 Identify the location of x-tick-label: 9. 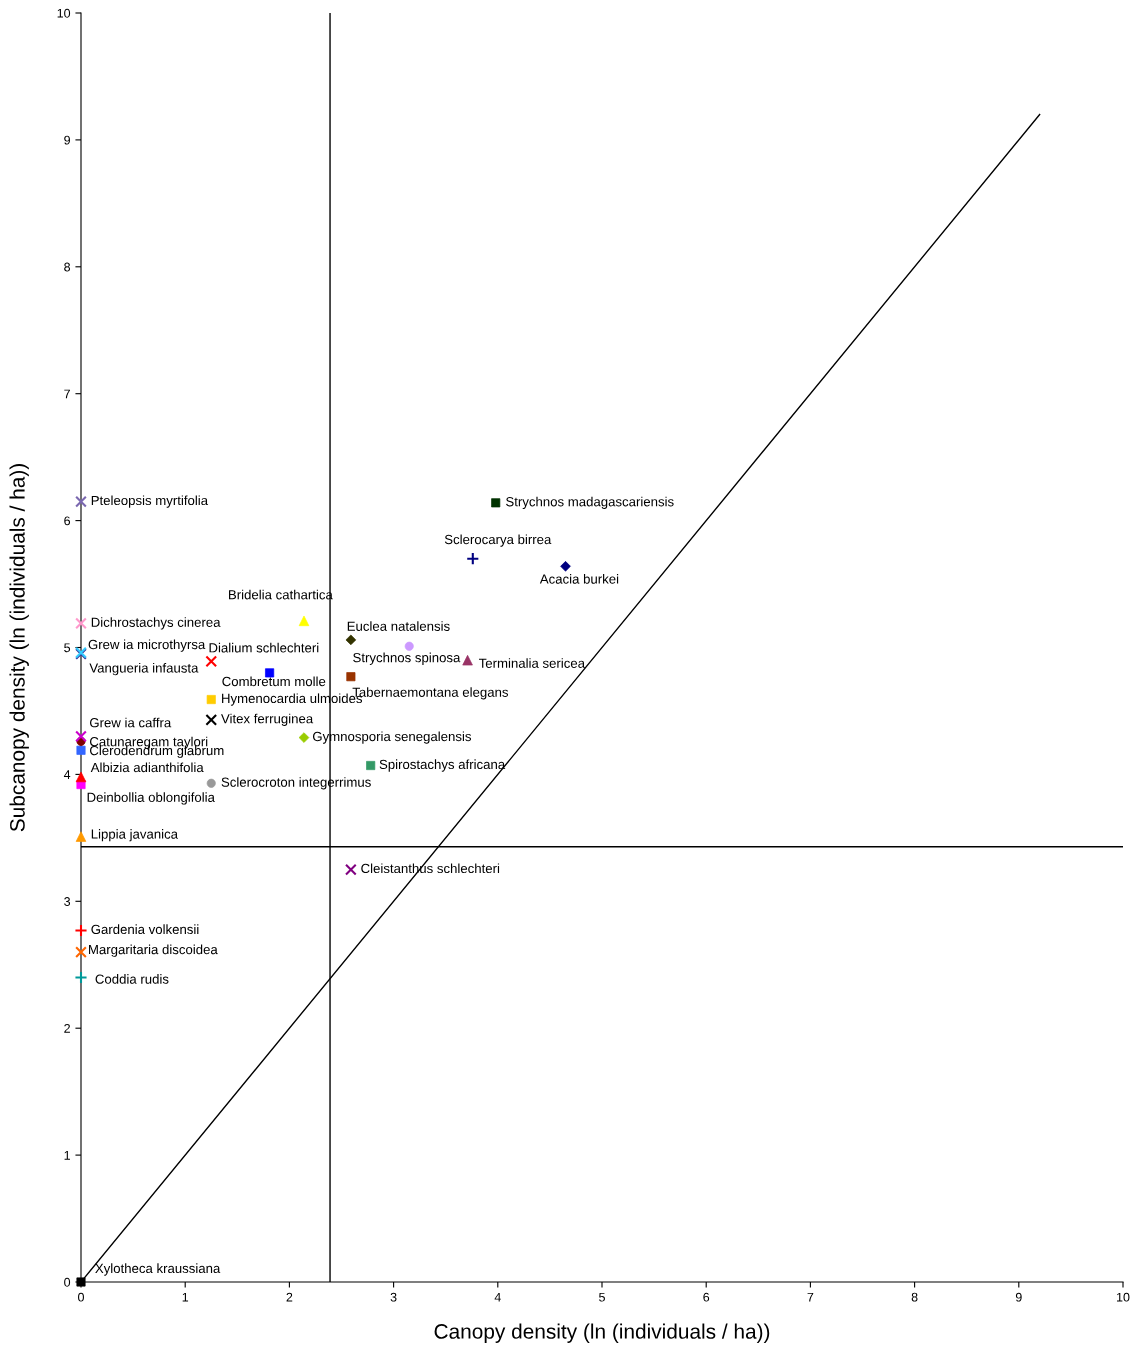
(1018, 1297).